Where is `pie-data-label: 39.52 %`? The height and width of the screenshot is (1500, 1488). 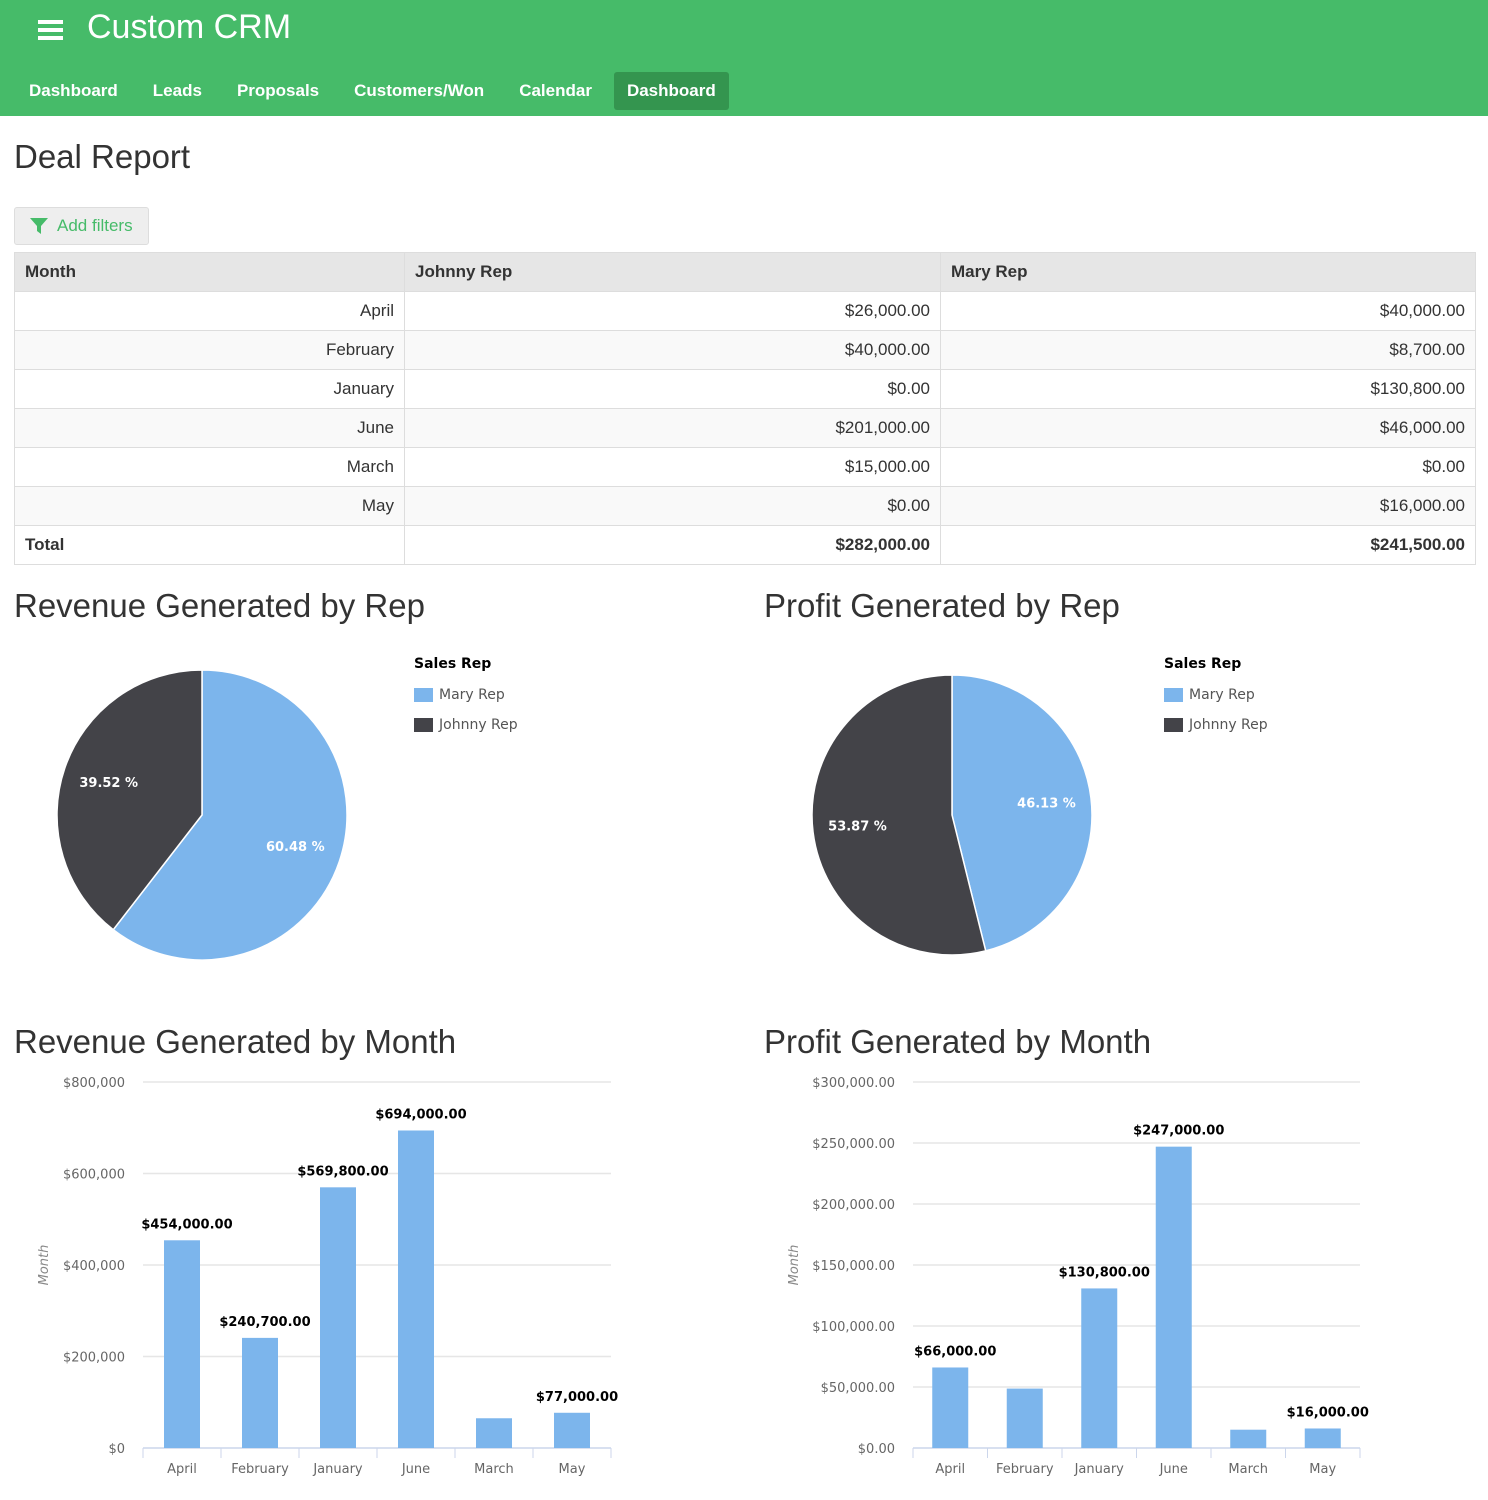
pie-data-label: 39.52 % is located at coordinates (108, 783).